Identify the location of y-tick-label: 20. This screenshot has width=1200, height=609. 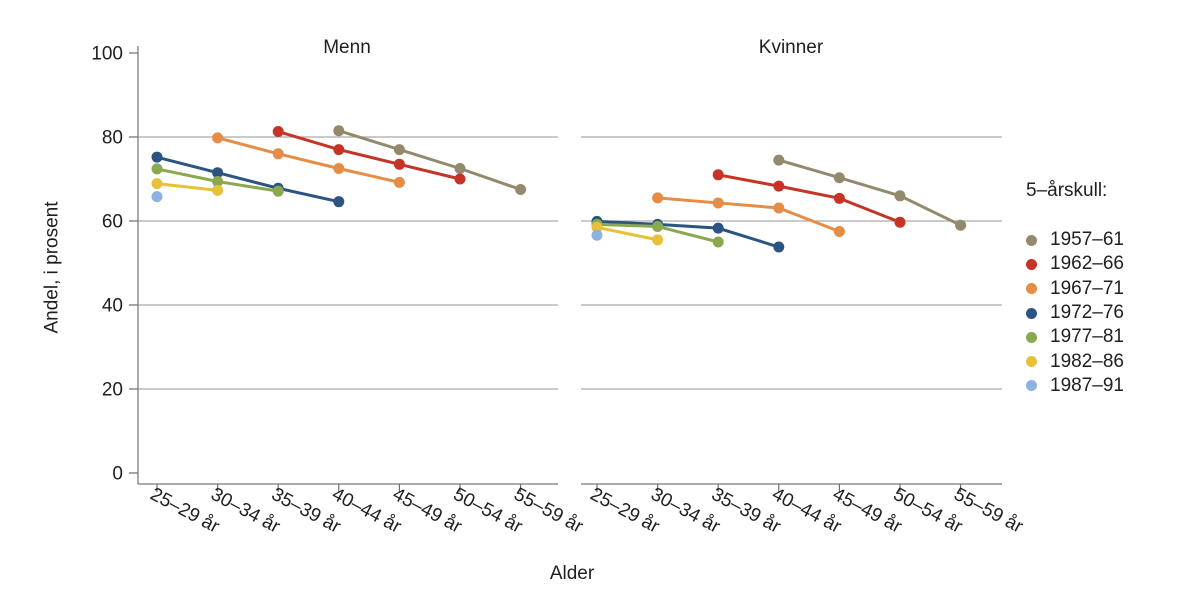
(112, 390).